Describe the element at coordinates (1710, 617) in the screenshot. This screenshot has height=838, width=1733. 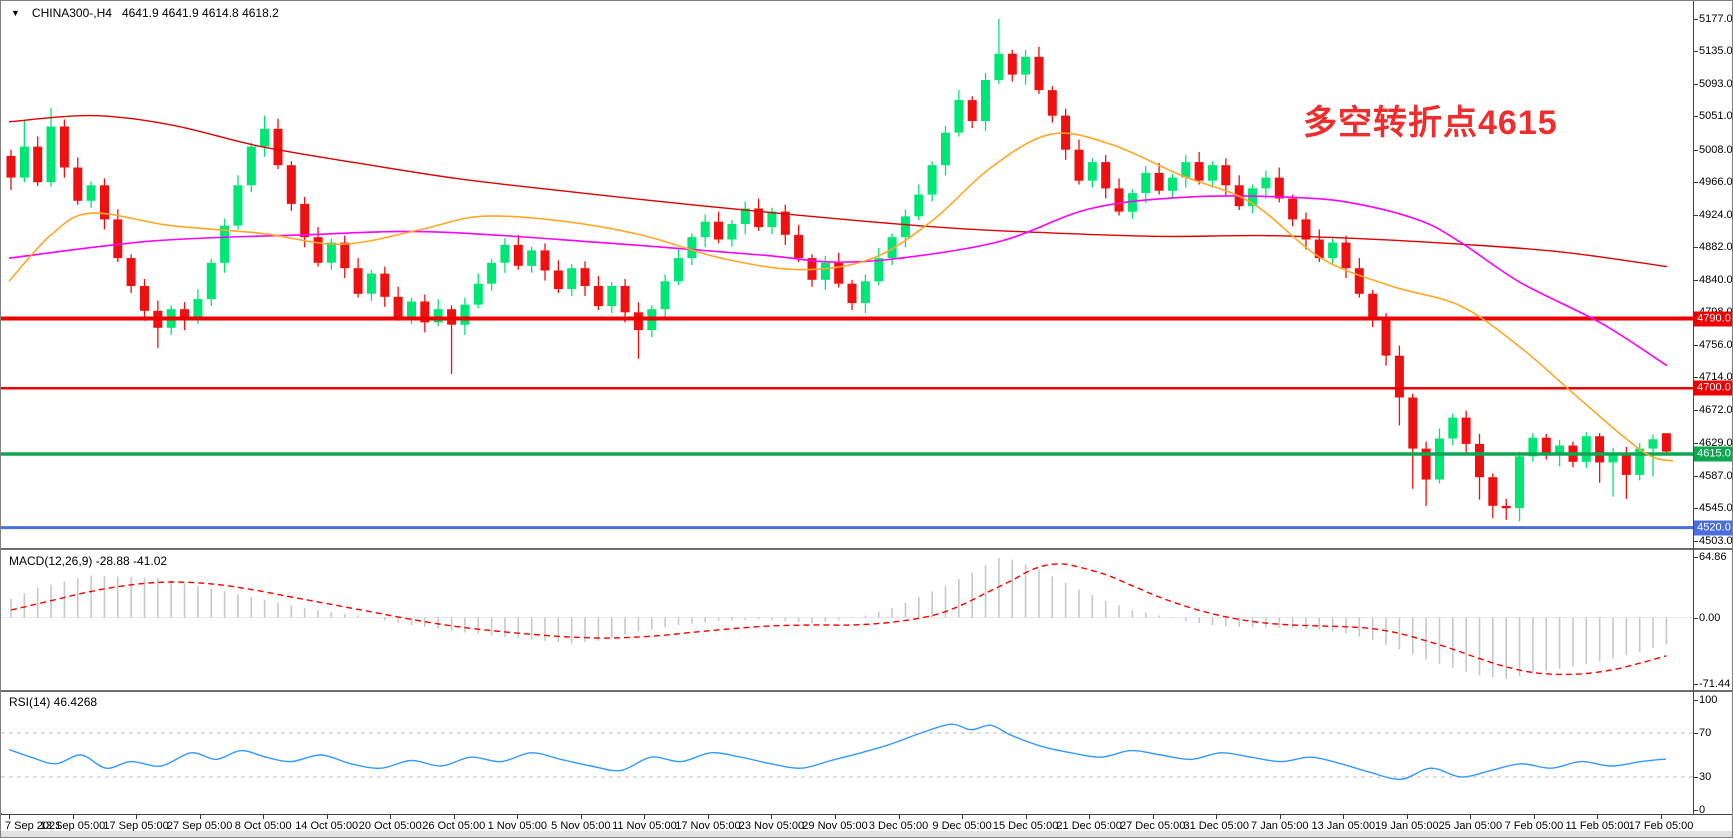
I see `macd-axis-label: 0.00` at that location.